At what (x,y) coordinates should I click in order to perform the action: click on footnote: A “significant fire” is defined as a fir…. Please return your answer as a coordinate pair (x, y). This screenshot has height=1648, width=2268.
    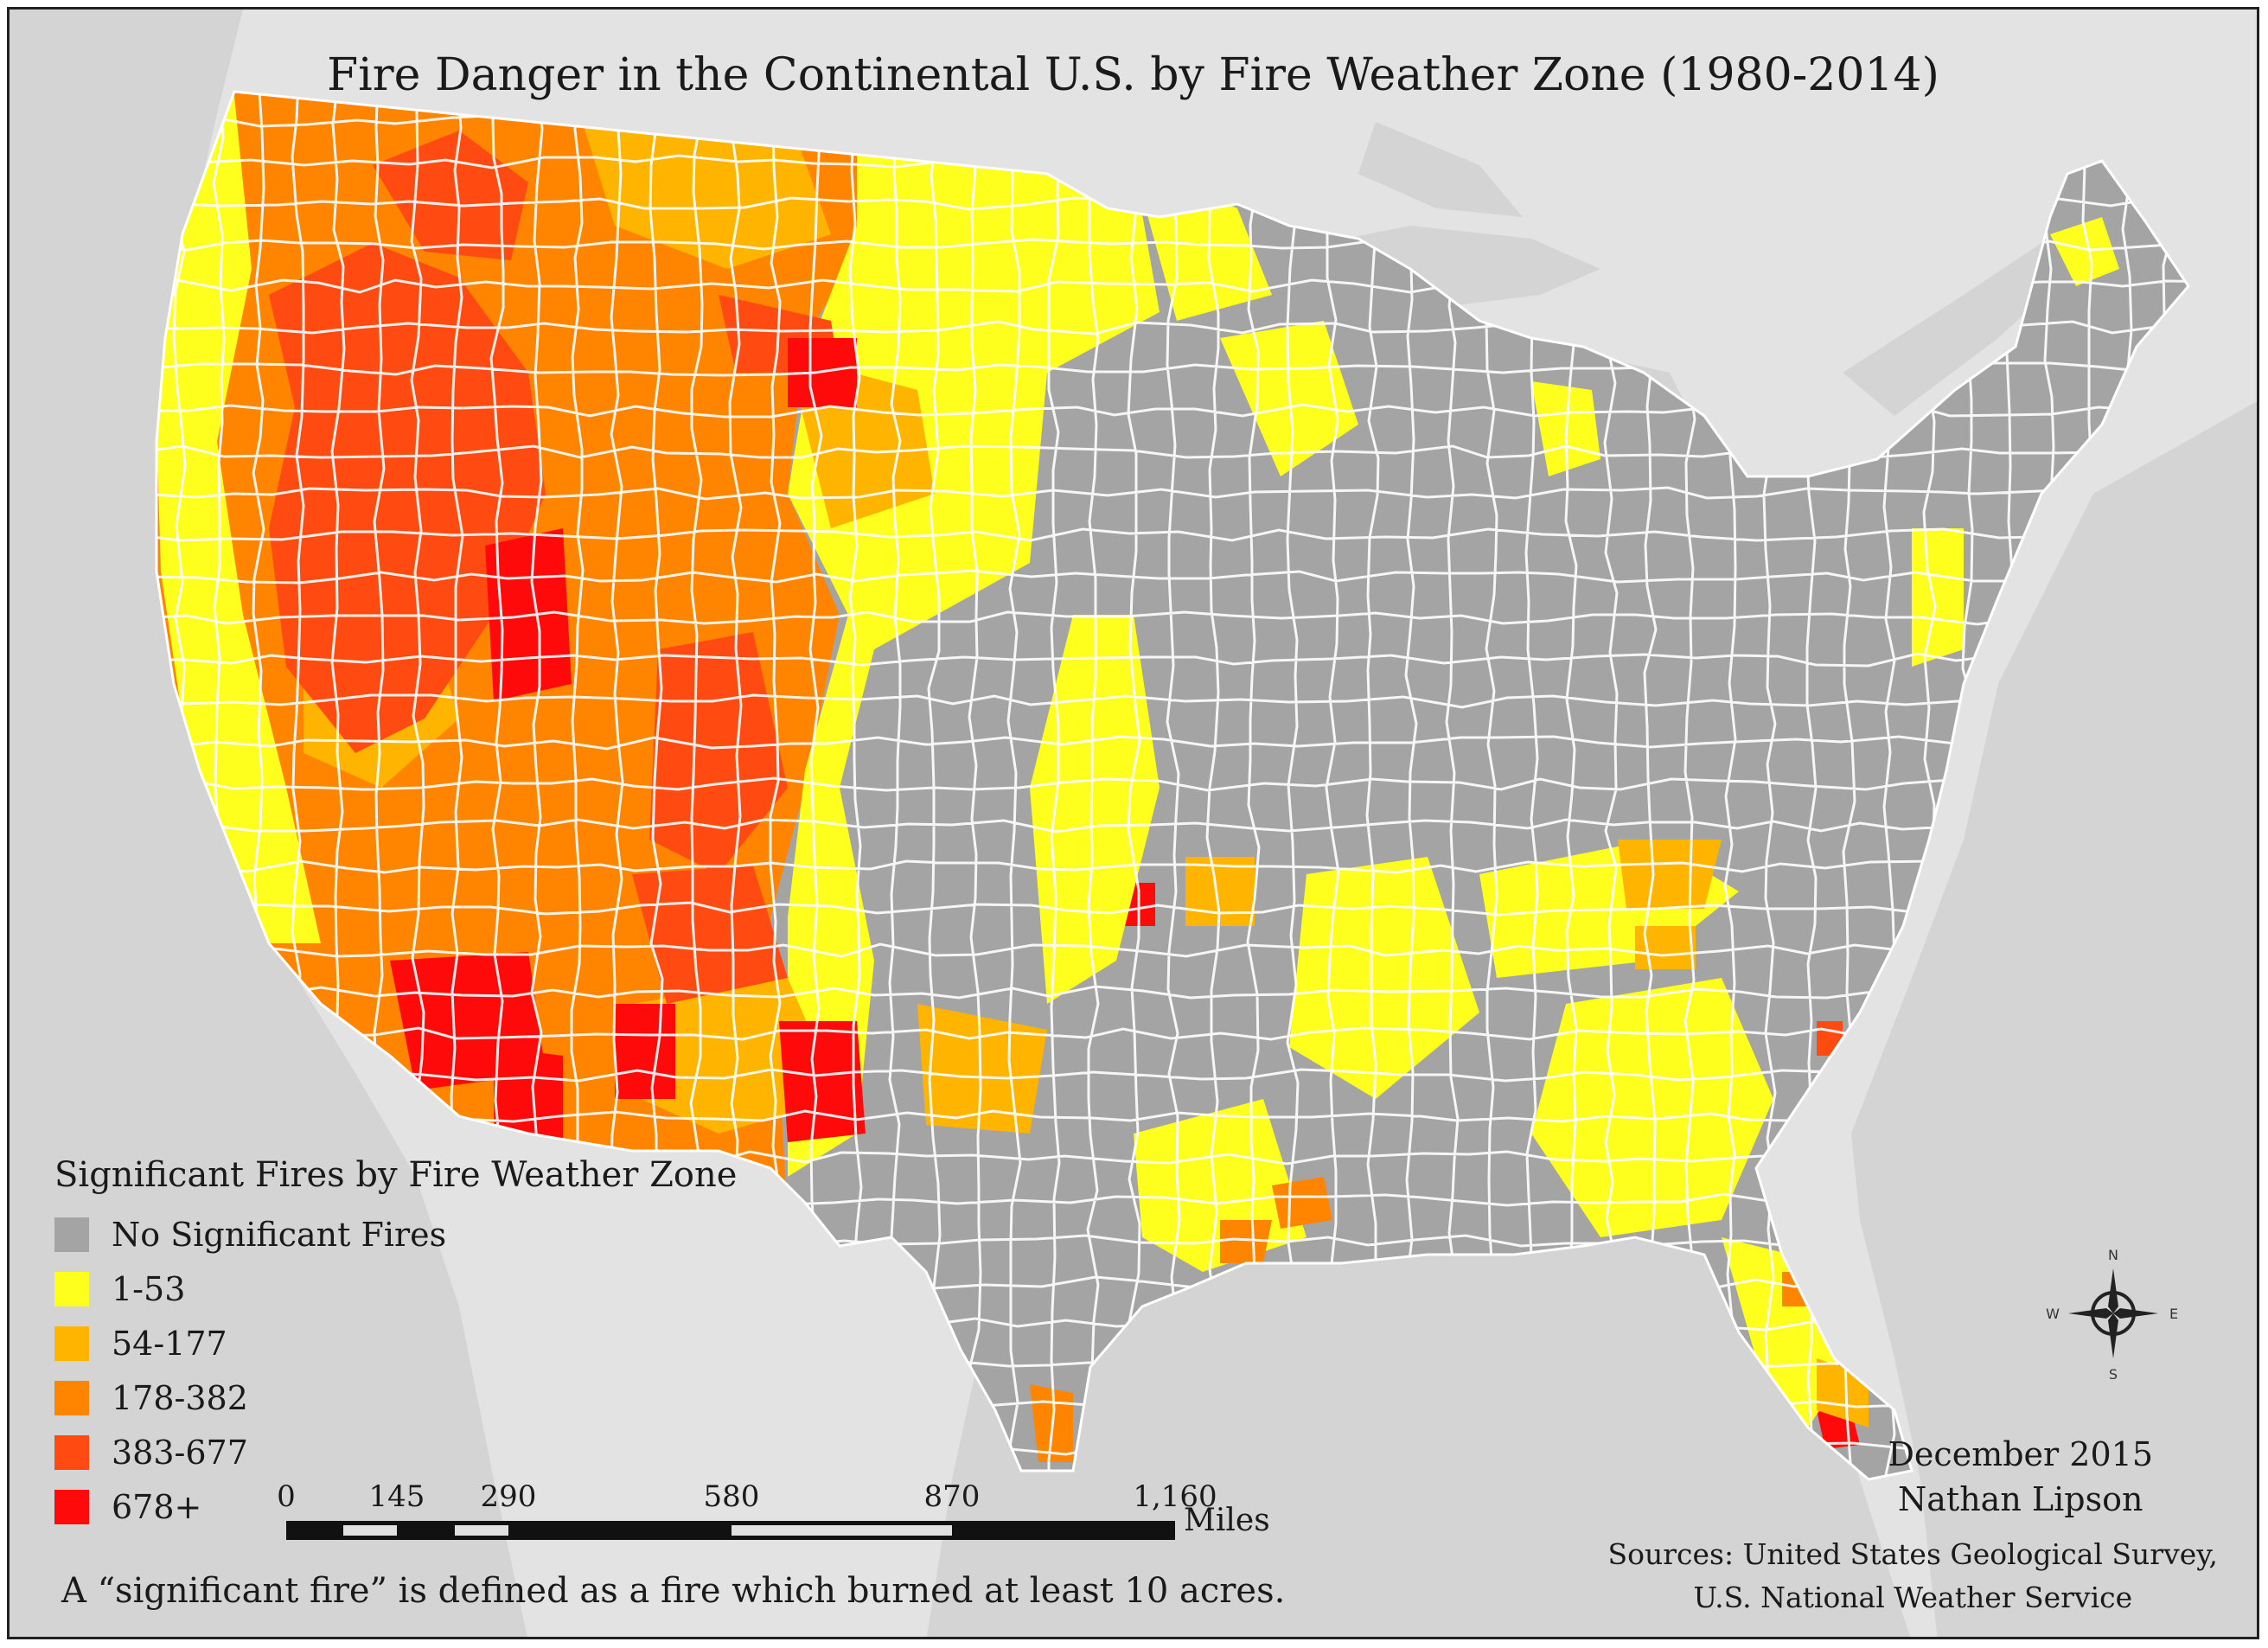
    Looking at the image, I should click on (673, 1591).